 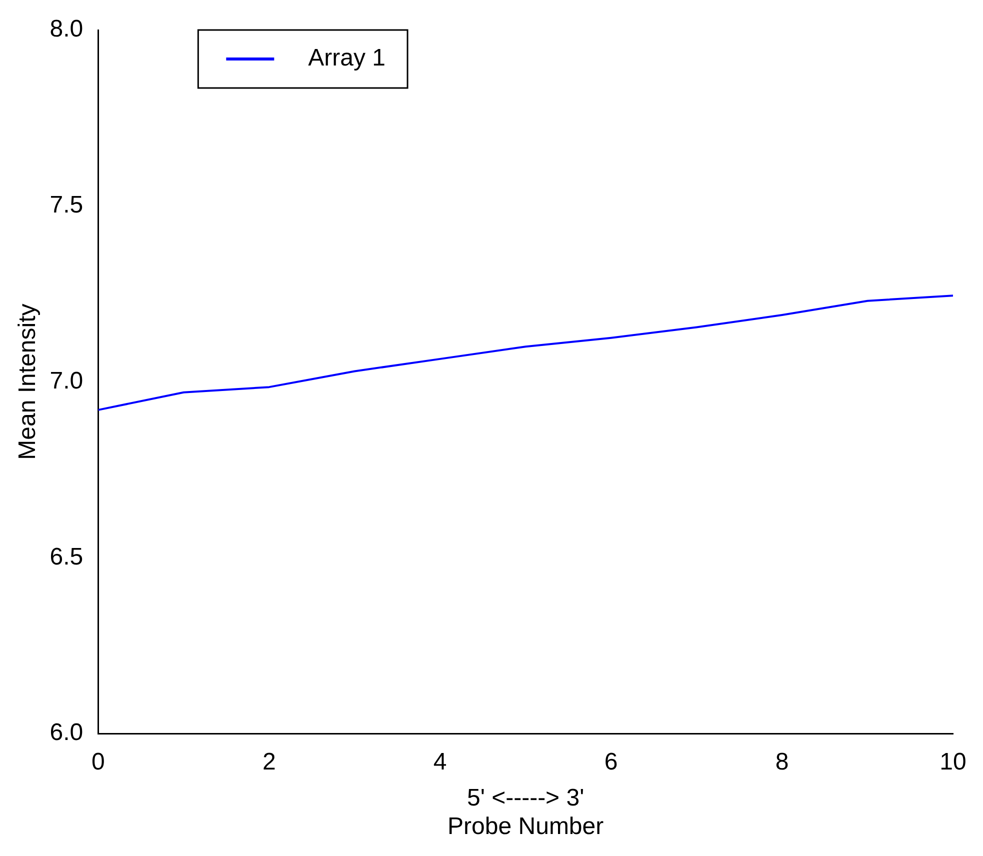 What do you see at coordinates (98, 762) in the screenshot?
I see `x-tick-label: 0` at bounding box center [98, 762].